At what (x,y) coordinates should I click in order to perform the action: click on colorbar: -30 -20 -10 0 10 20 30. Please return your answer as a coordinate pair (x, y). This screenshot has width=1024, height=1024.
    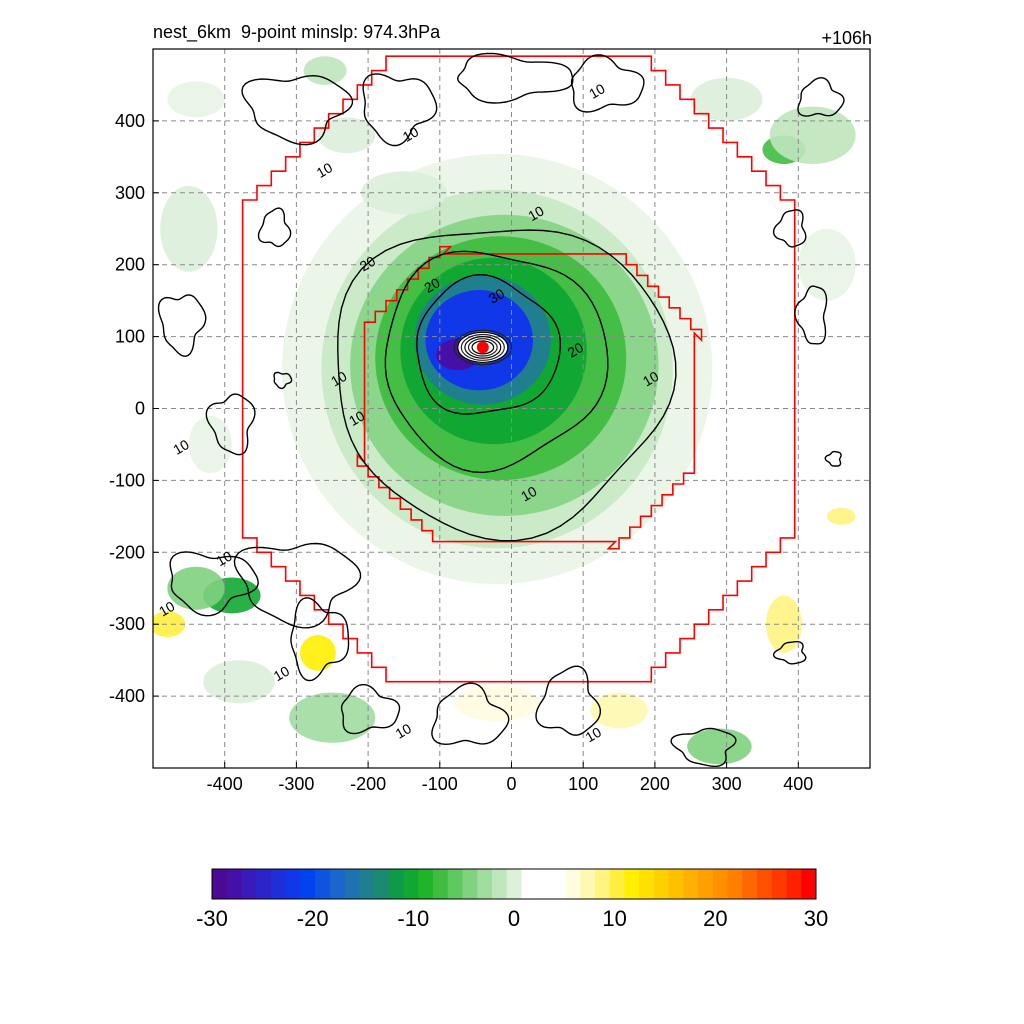
    Looking at the image, I should click on (512, 899).